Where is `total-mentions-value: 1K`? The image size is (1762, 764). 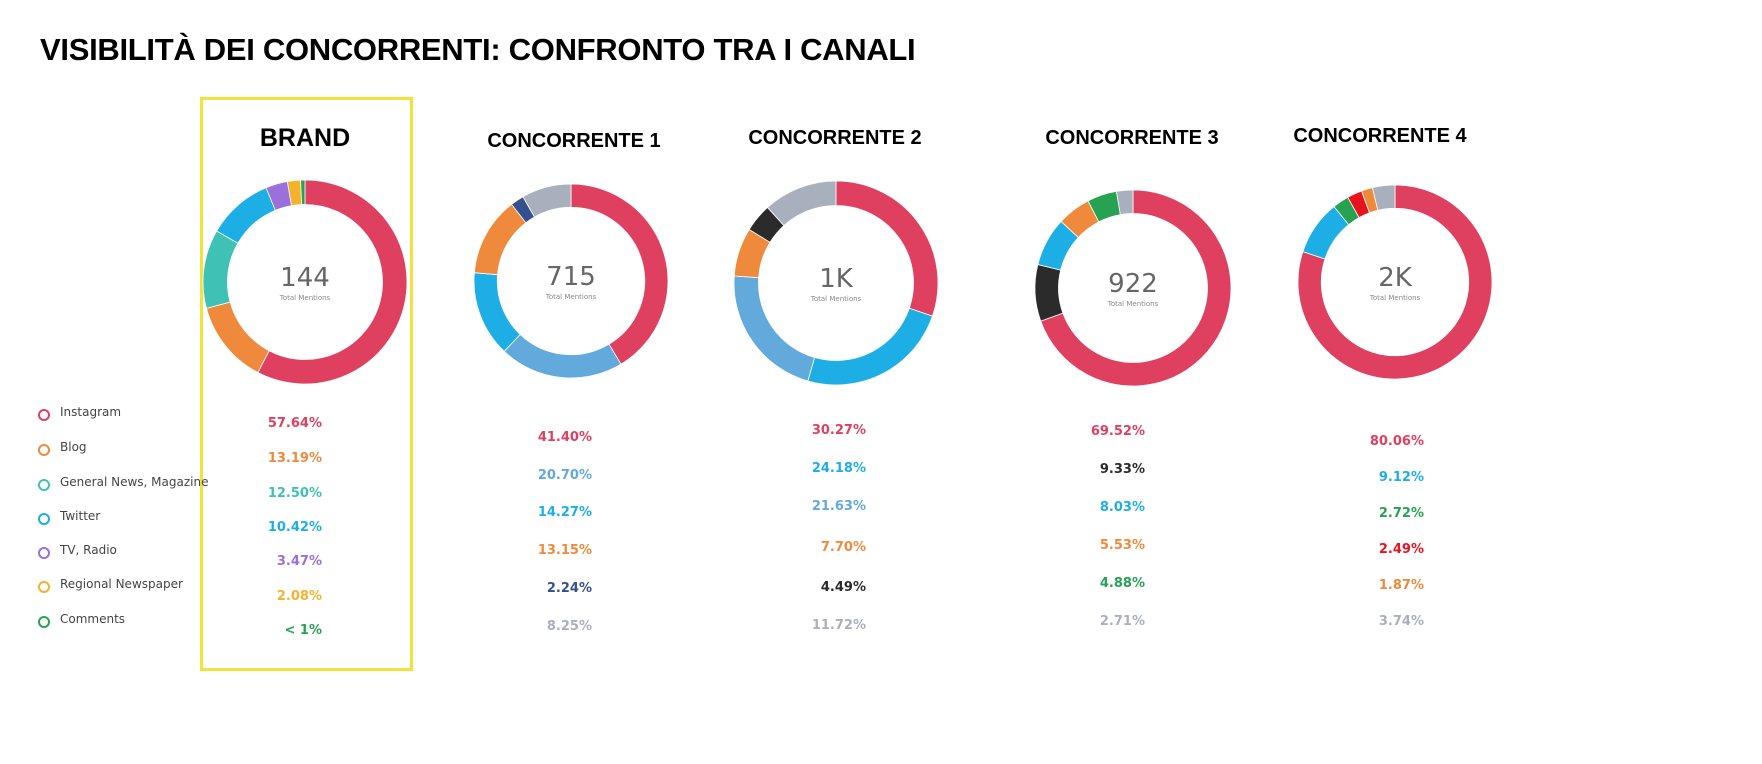
total-mentions-value: 1K is located at coordinates (836, 279).